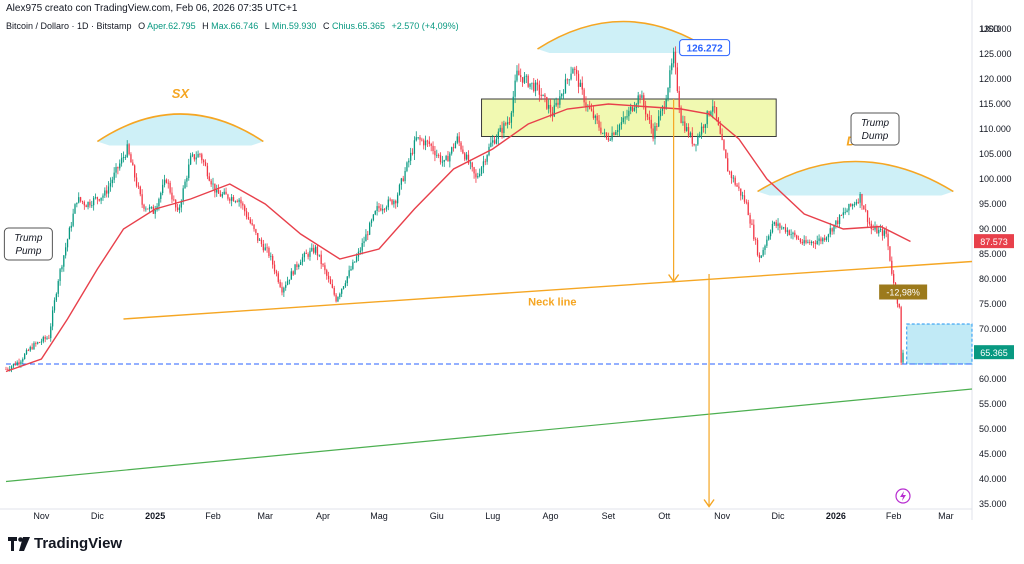 This screenshot has width=1024, height=564. Describe the element at coordinates (894, 516) in the screenshot. I see `x-tick-label: Feb` at that location.